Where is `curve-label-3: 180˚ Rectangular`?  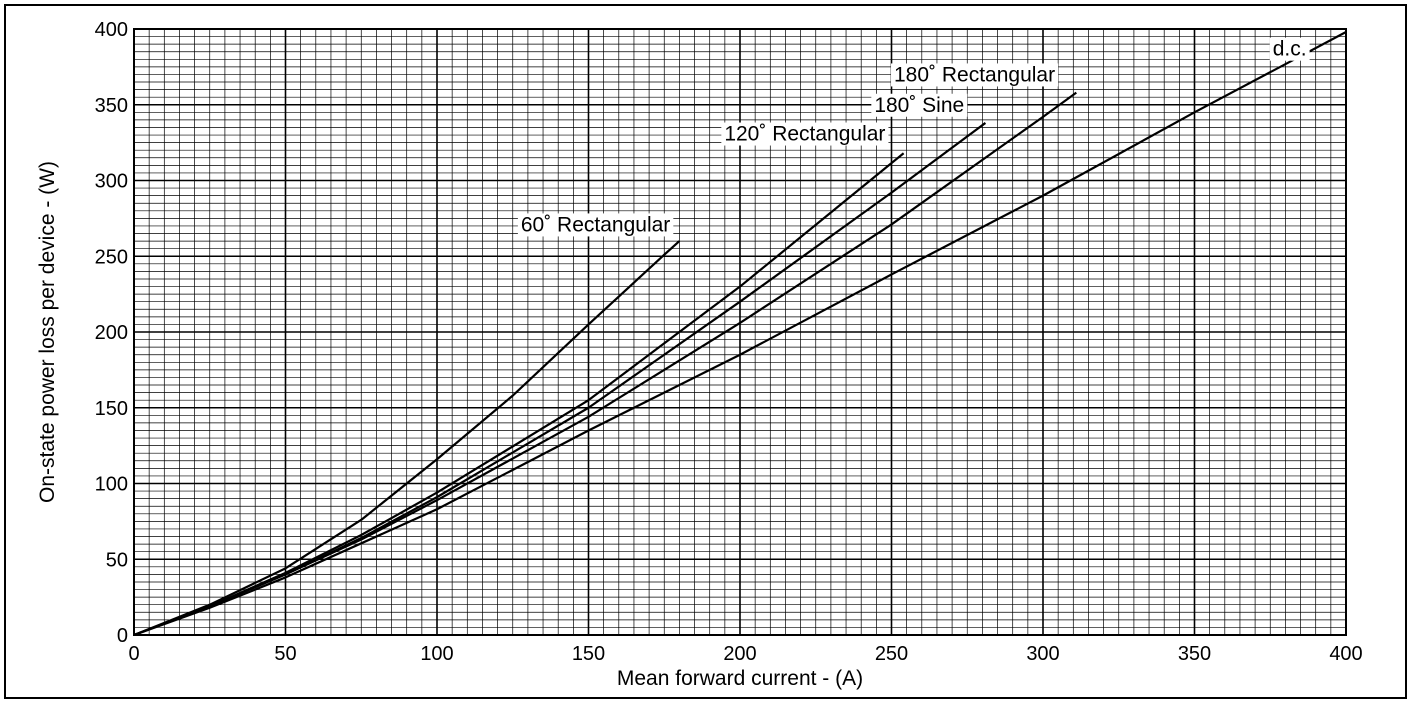 curve-label-3: 180˚ Rectangular is located at coordinates (975, 75).